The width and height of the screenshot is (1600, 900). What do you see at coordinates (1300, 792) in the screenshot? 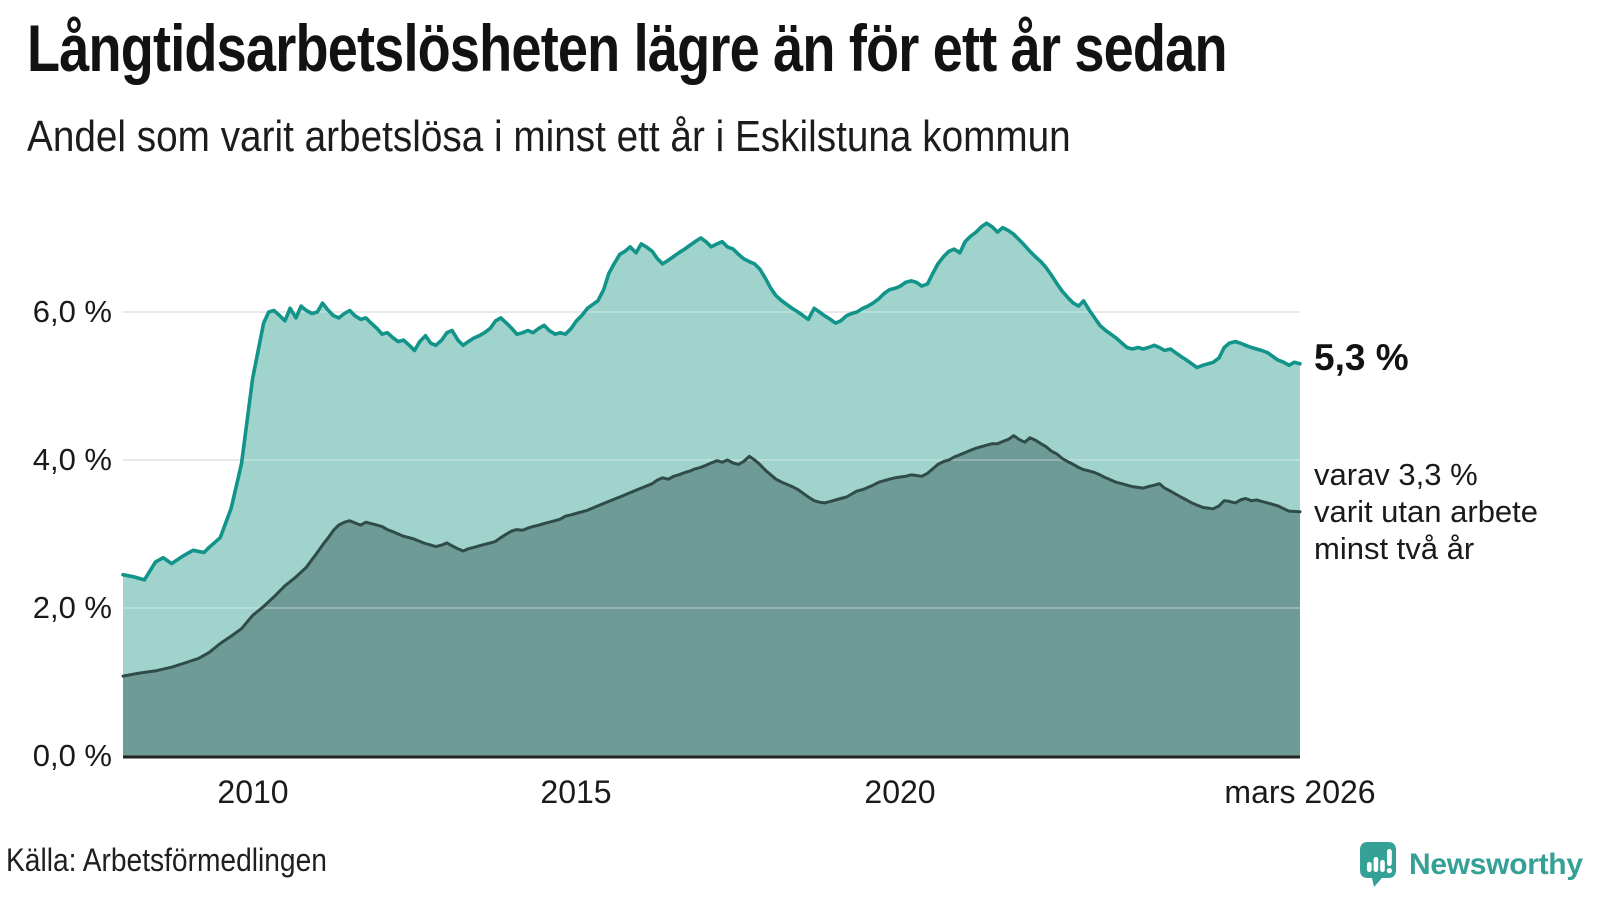
I see `x-tick-label: mars 2026` at bounding box center [1300, 792].